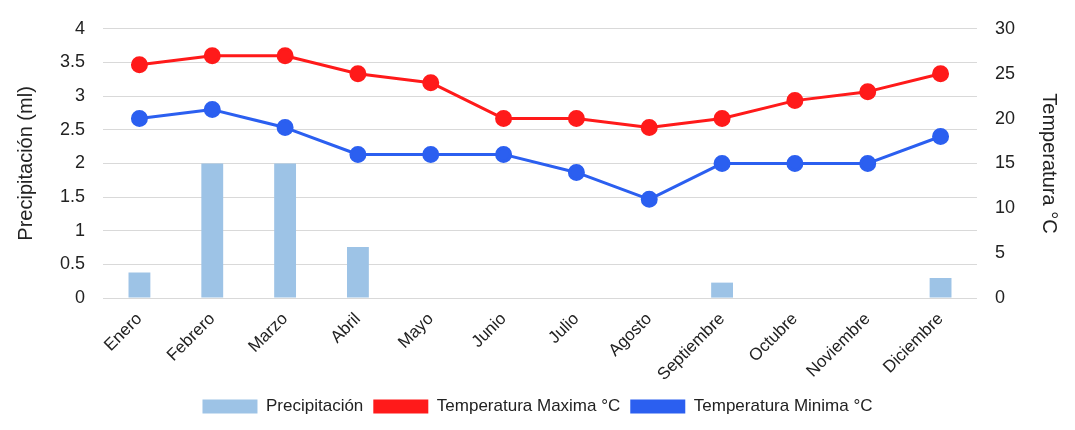 This screenshot has height=430, width=1075. What do you see at coordinates (999, 252) in the screenshot?
I see `y2-tick-label: 5` at bounding box center [999, 252].